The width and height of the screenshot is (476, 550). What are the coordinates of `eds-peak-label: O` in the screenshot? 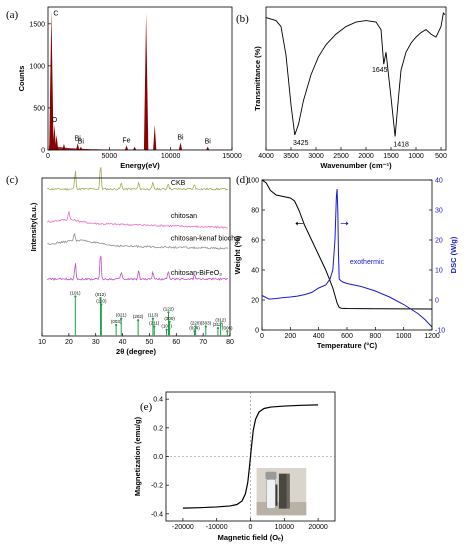 It's located at (55, 120).